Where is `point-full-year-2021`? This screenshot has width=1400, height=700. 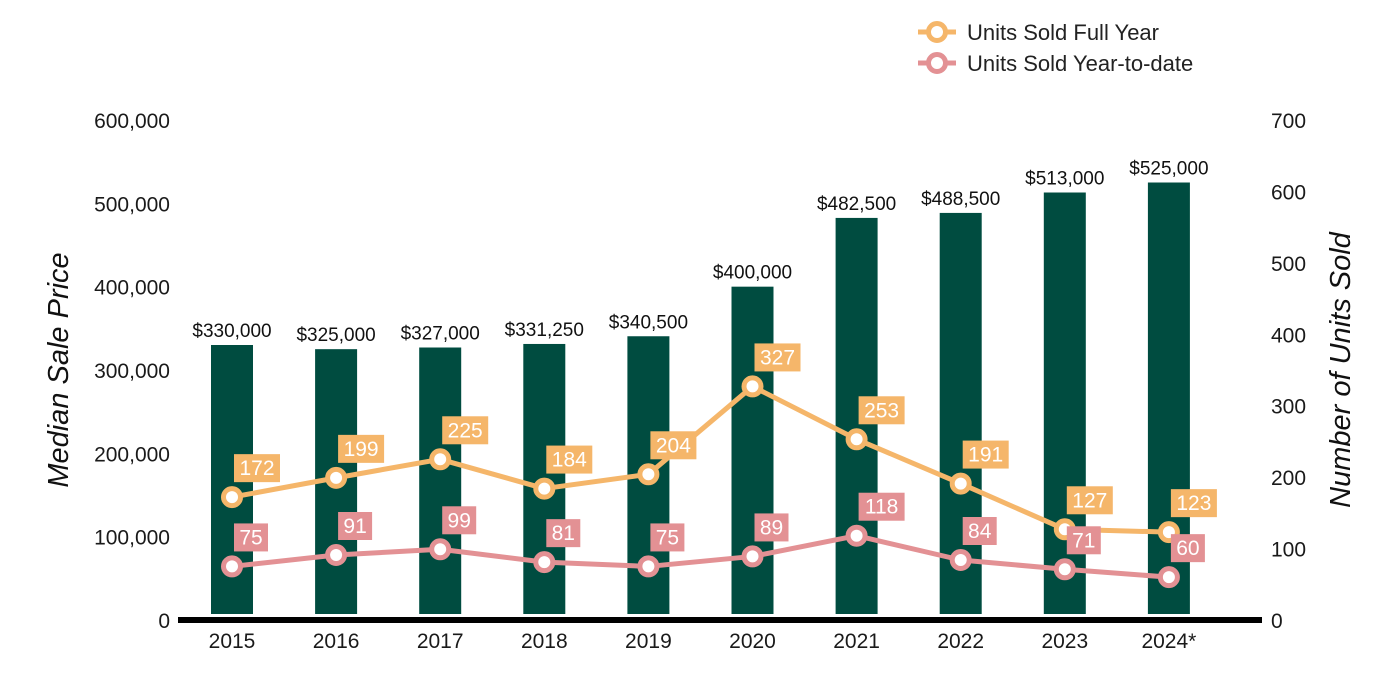
point-full-year-2021 is located at coordinates (856, 439).